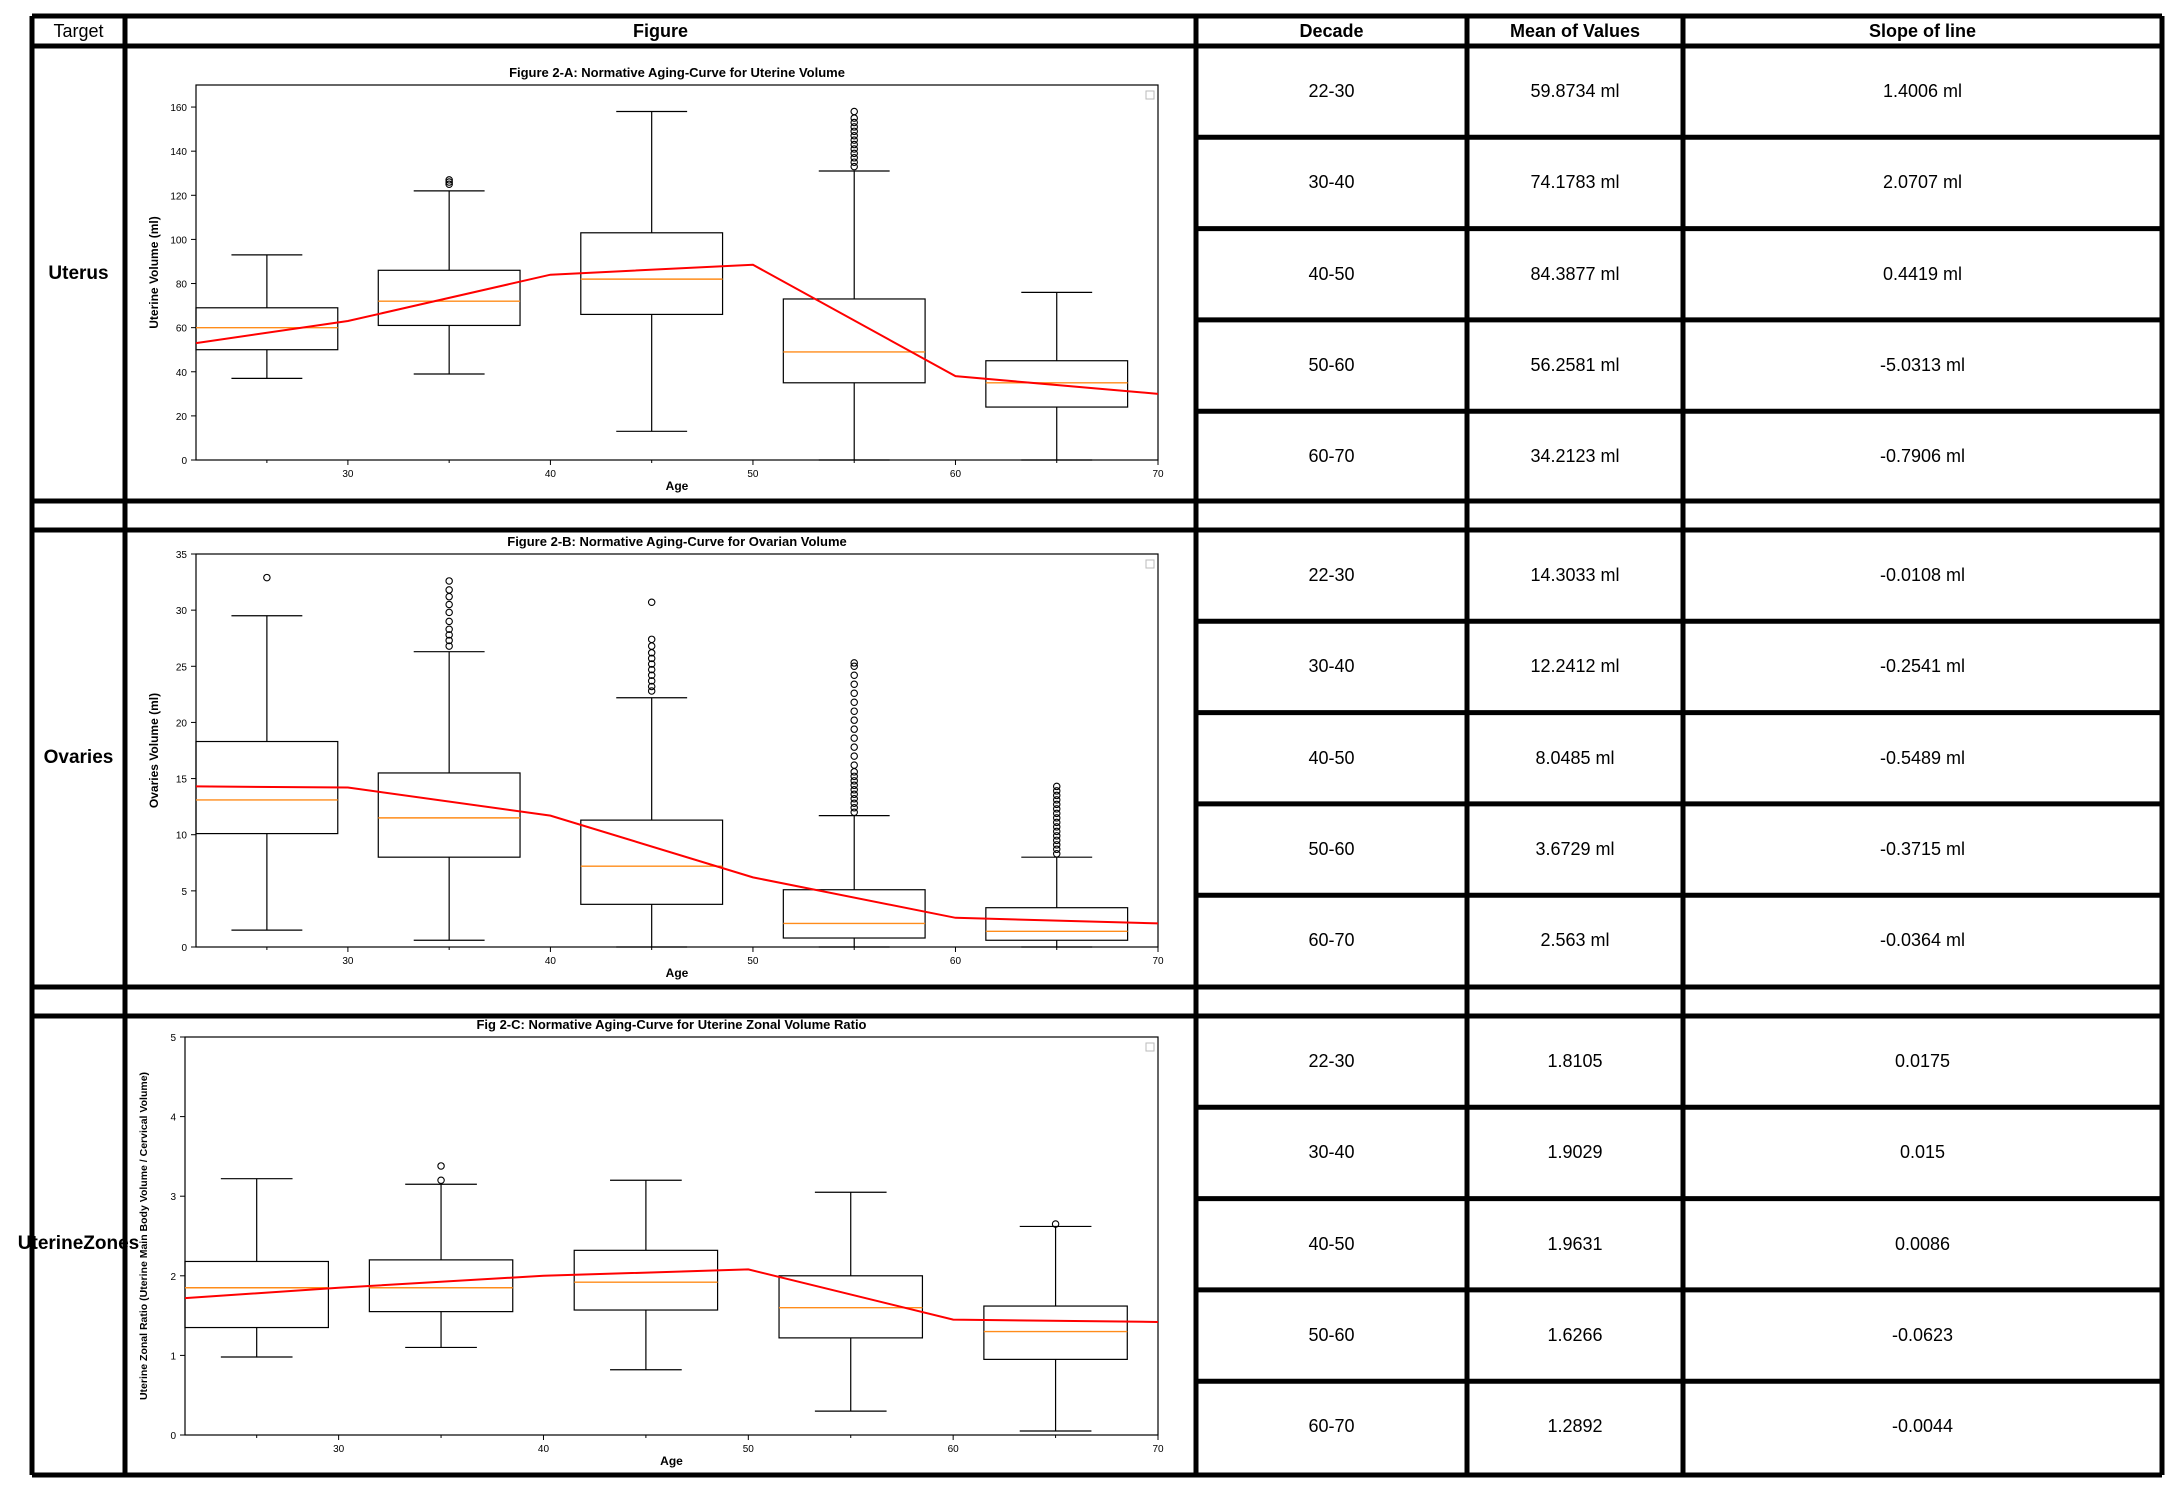 Image resolution: width=2180 pixels, height=1502 pixels. Describe the element at coordinates (178, 152) in the screenshot. I see `y-tick-label: 140` at that location.